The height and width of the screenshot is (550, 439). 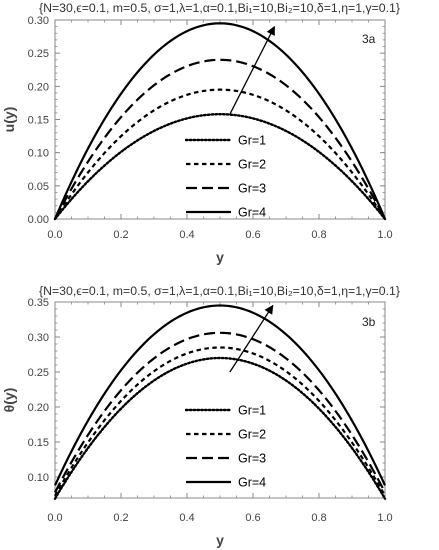 I want to click on y-axis-label: θ(y), so click(x=9, y=400).